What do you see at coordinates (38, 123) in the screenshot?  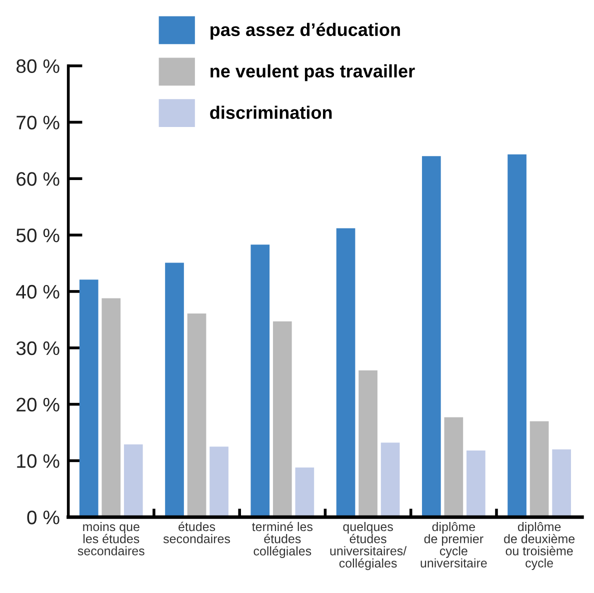 I see `y-tick-label: 70 %` at bounding box center [38, 123].